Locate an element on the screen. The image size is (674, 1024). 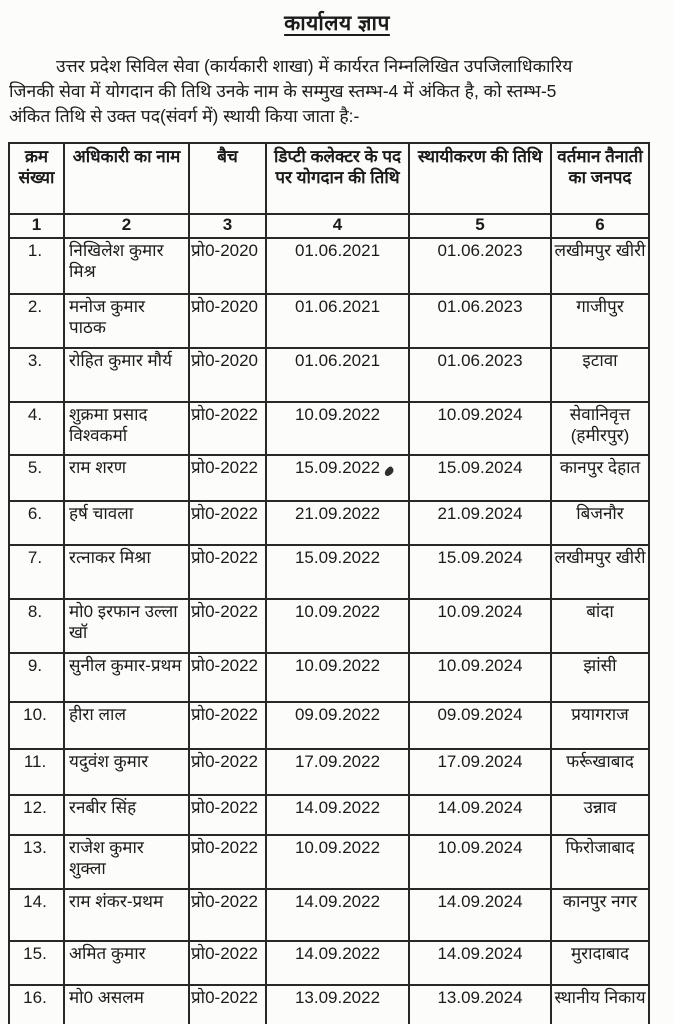
column-number-4: 4 is located at coordinates (337, 226).